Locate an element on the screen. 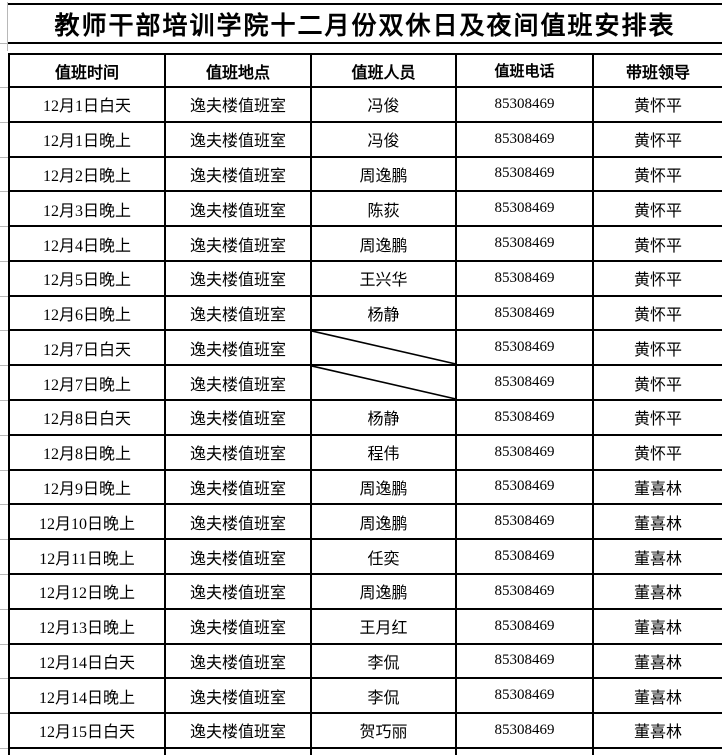 The width and height of the screenshot is (722, 755). table-header-row: 值班时间 值班地点 值班人员 值班电话 带班领导 is located at coordinates (361, 70).